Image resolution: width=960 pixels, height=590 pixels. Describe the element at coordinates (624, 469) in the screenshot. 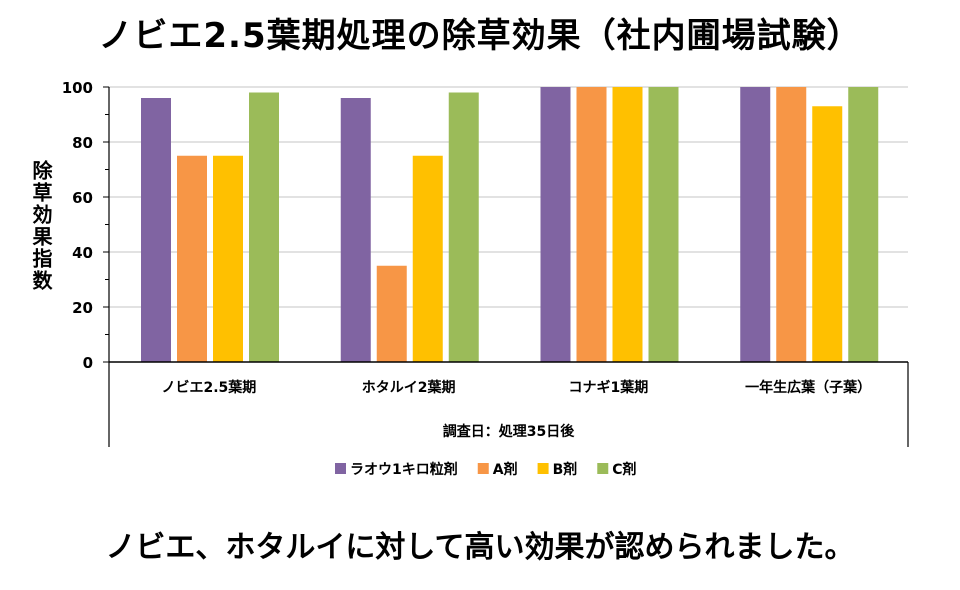

I see `legend-label: C剤` at that location.